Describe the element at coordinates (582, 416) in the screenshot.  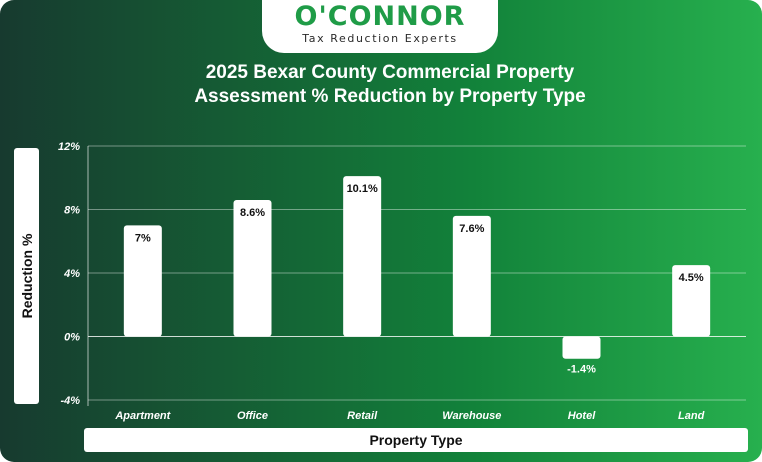
I see `x-tick-label: Hotel` at that location.